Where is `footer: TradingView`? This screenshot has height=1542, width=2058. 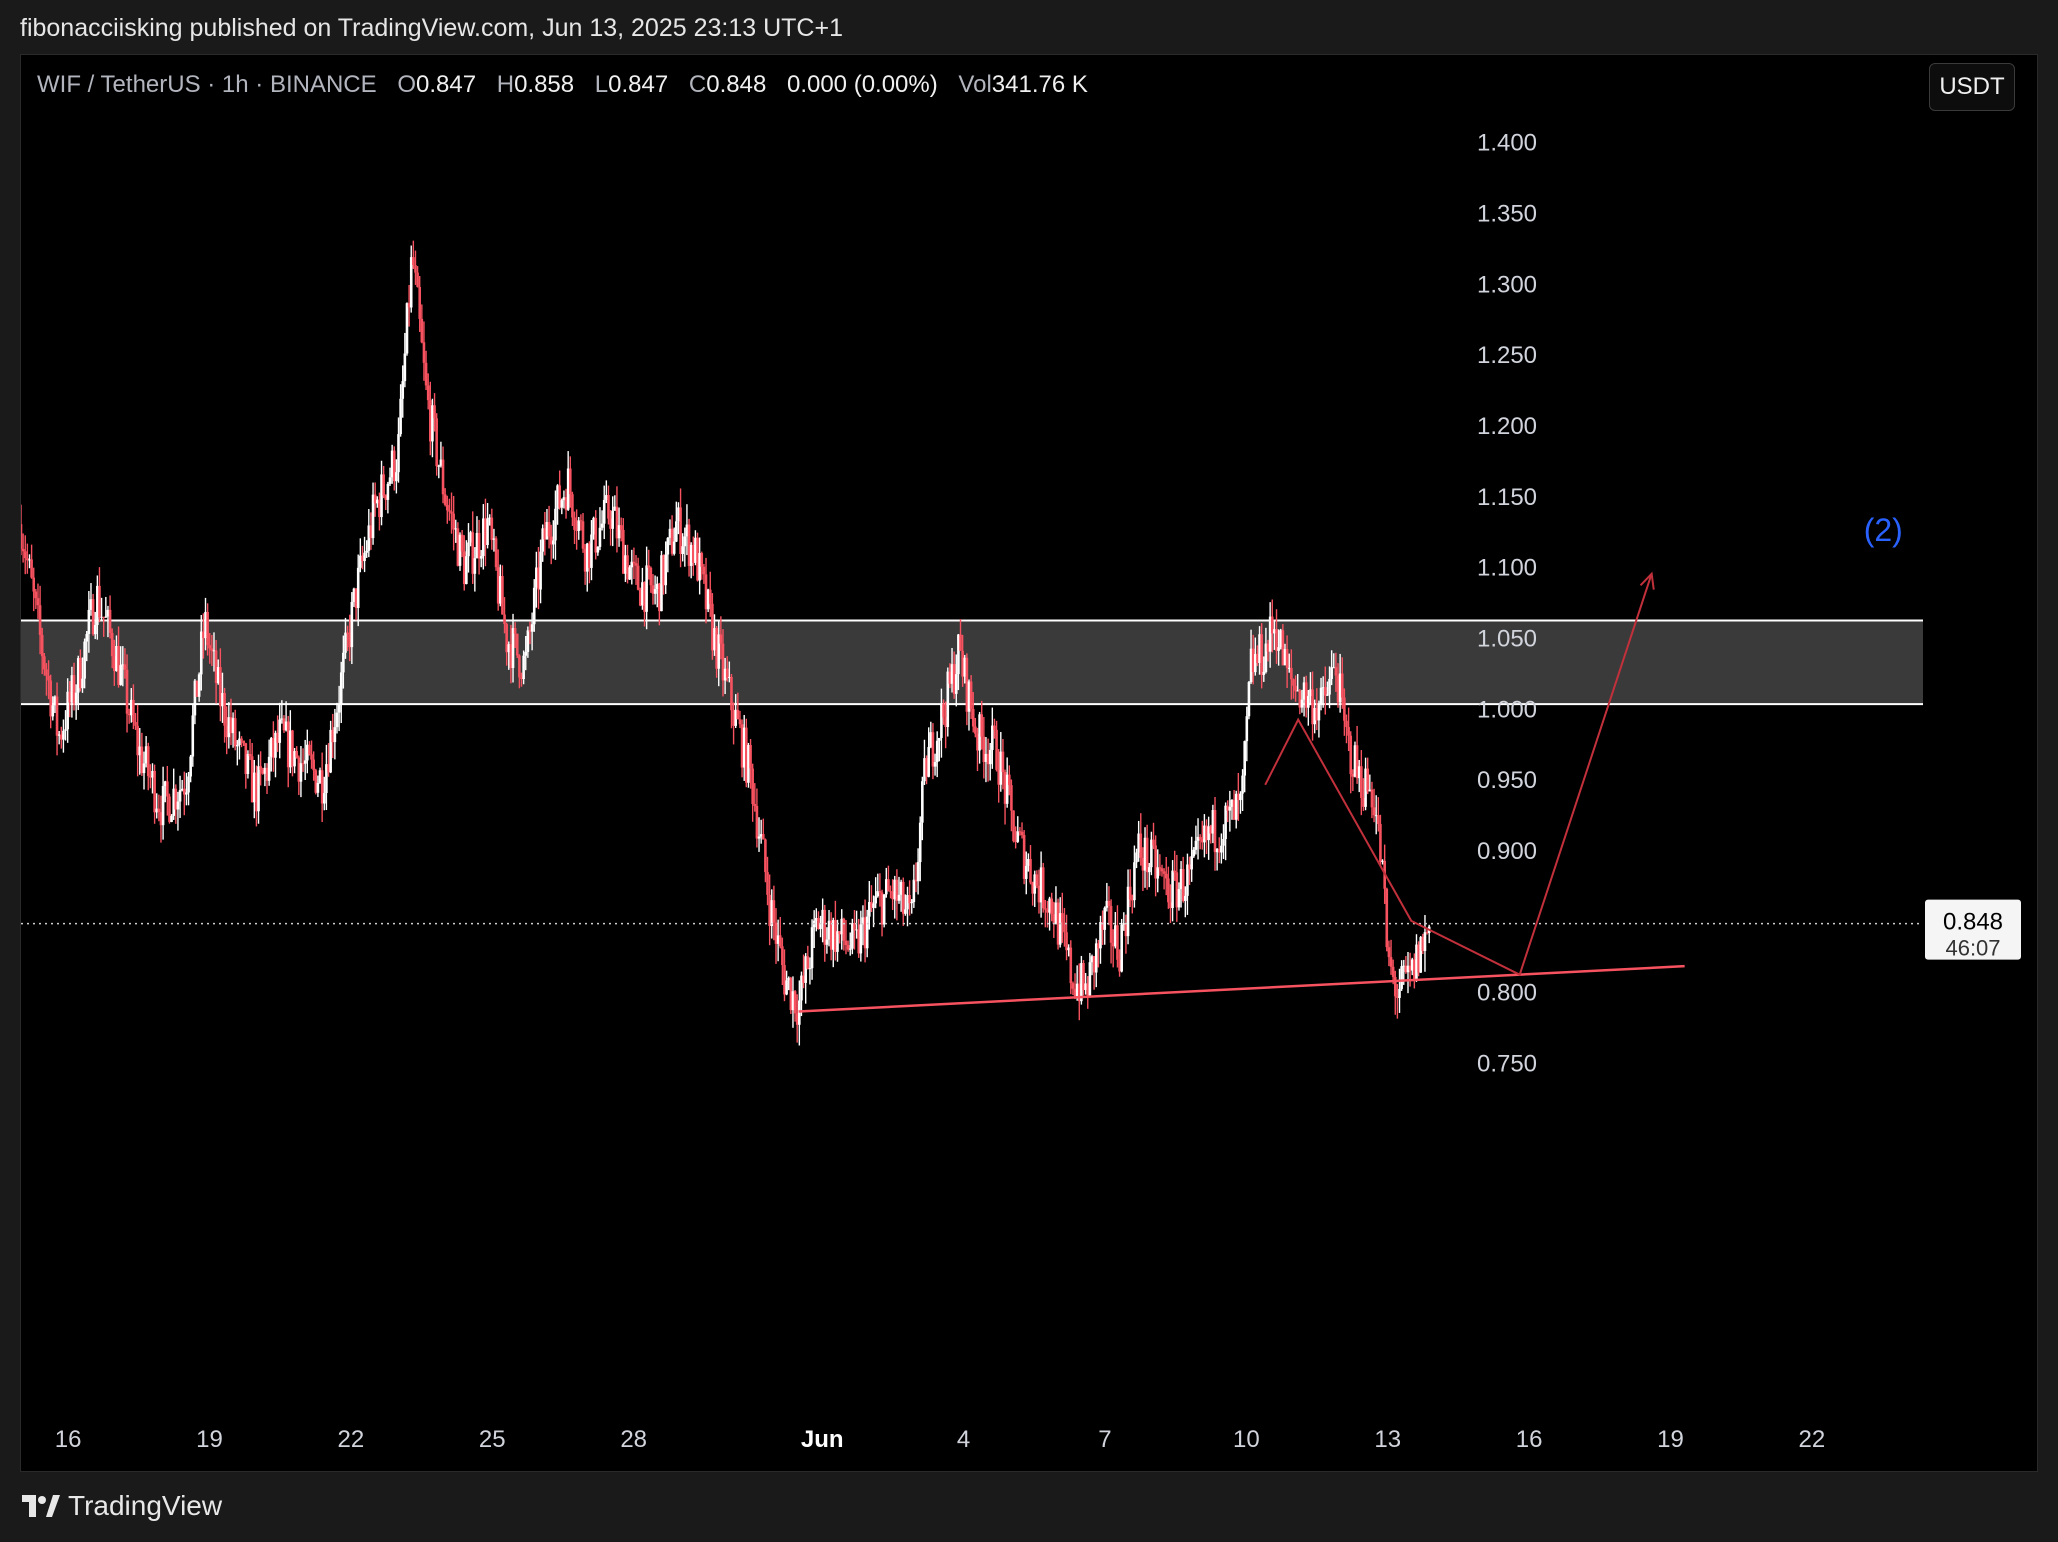
footer: TradingView is located at coordinates (1029, 1510).